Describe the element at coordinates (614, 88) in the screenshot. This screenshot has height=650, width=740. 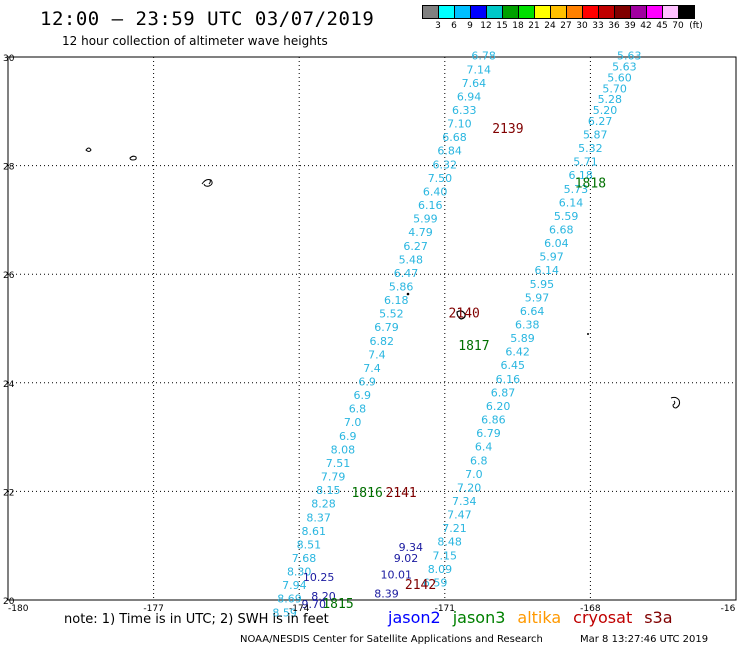
I see `wave-height-label: 5.70` at that location.